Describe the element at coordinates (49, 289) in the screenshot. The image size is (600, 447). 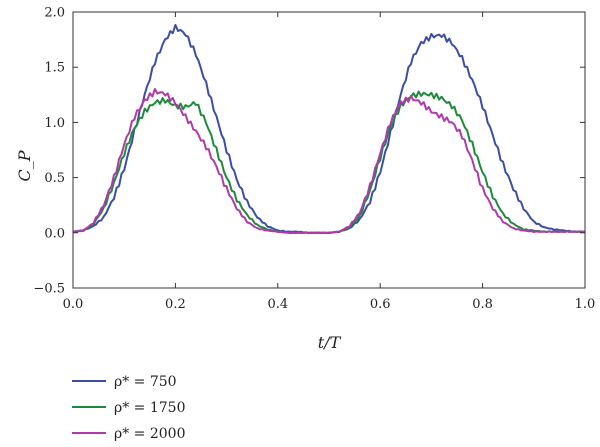
I see `y-tick-label: −0.5` at that location.